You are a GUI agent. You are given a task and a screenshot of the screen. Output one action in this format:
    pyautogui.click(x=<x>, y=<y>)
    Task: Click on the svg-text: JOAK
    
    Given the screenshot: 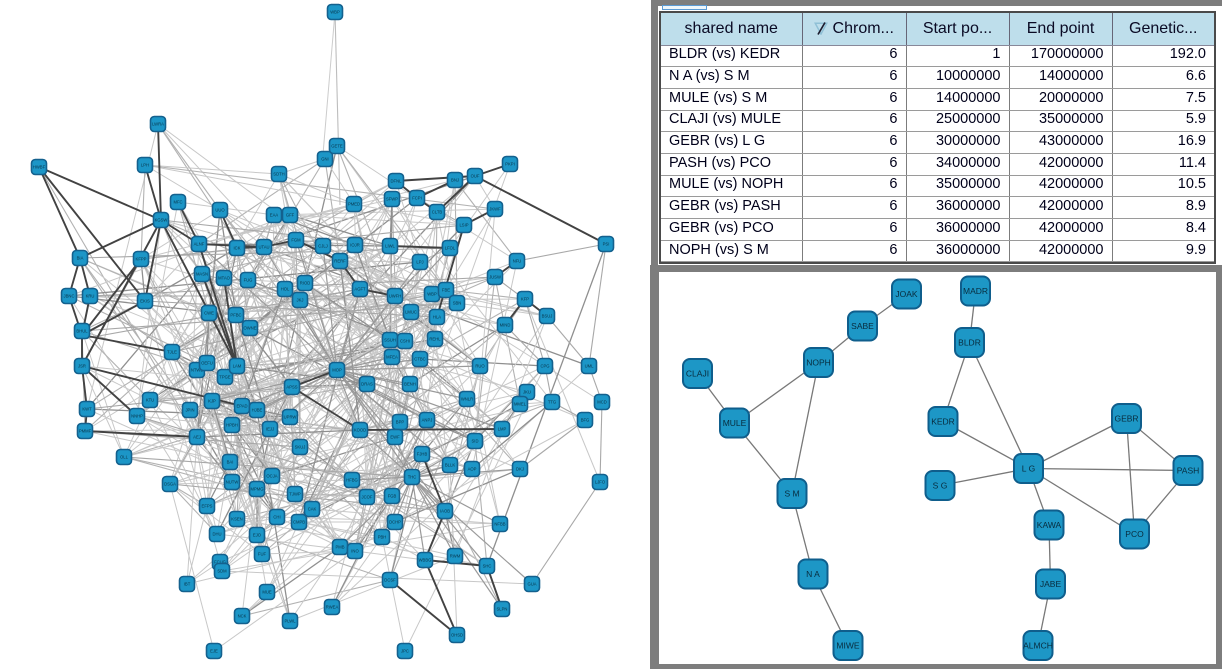 What is the action you would take?
    pyautogui.click(x=906, y=294)
    